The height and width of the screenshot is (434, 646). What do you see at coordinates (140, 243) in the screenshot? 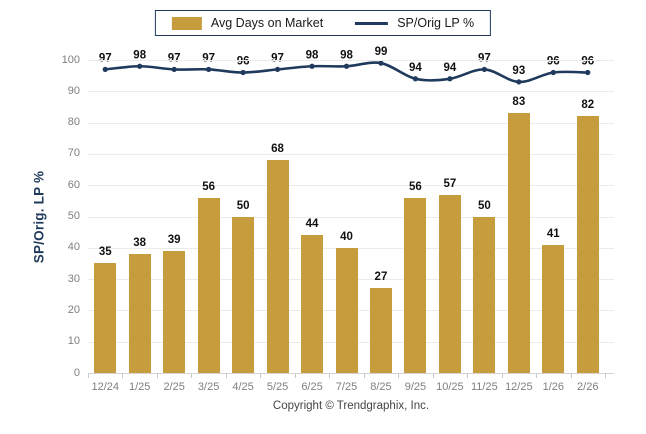
I see `bar-value-label: 38` at bounding box center [140, 243].